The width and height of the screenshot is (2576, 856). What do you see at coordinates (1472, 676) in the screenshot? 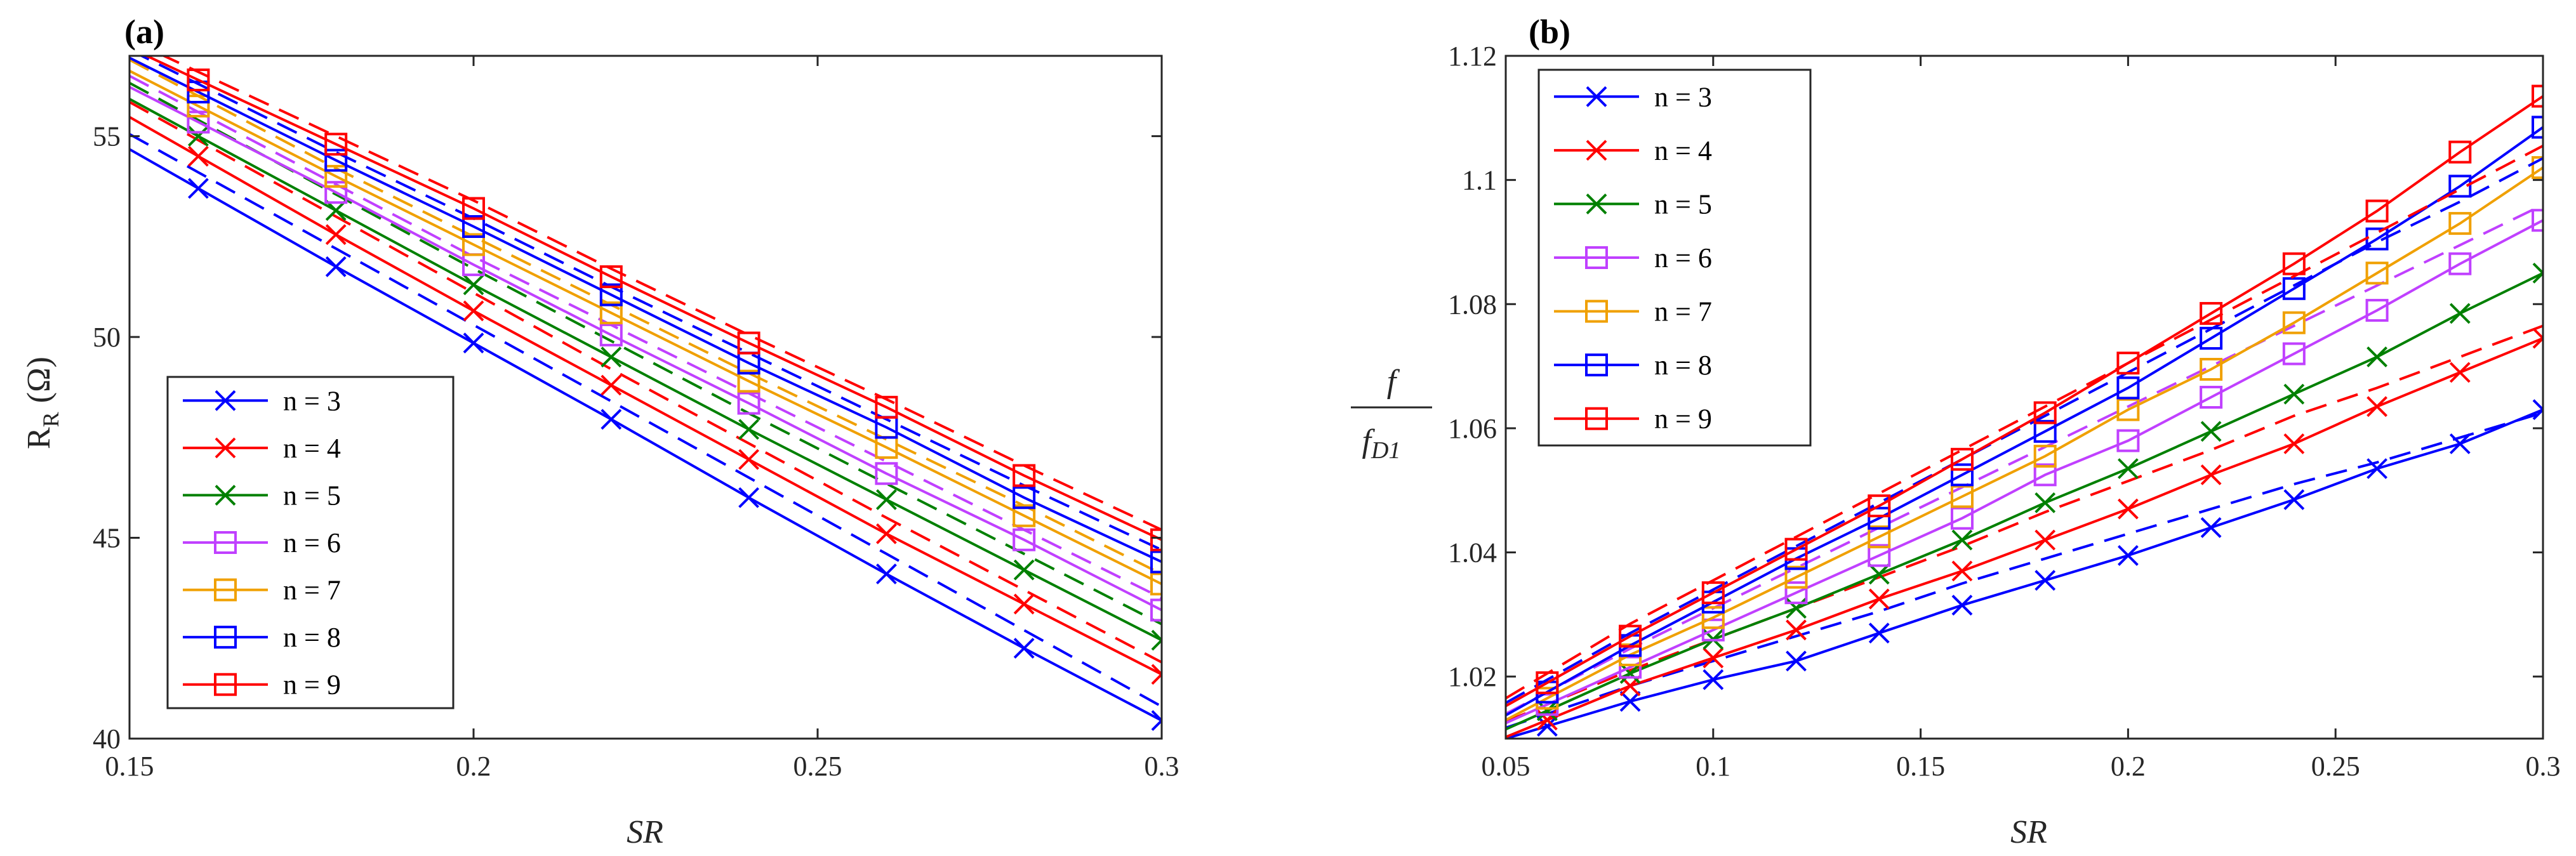
I see `panel-b-ytick-label: 1.02` at bounding box center [1472, 676].